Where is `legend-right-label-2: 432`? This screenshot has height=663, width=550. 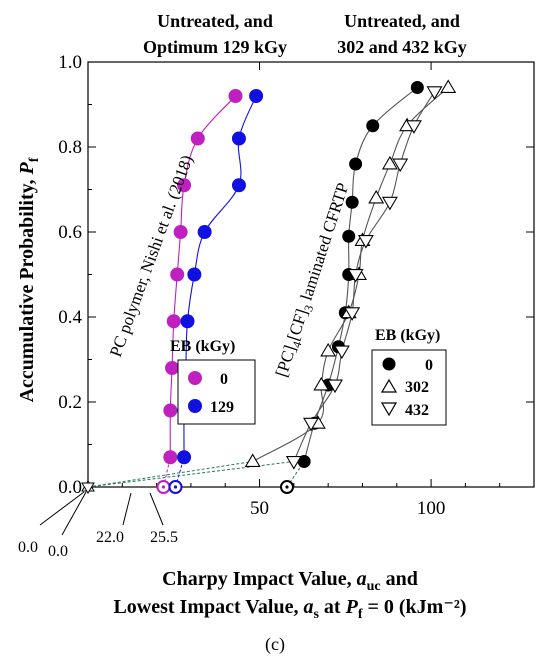 legend-right-label-2: 432 is located at coordinates (417, 410).